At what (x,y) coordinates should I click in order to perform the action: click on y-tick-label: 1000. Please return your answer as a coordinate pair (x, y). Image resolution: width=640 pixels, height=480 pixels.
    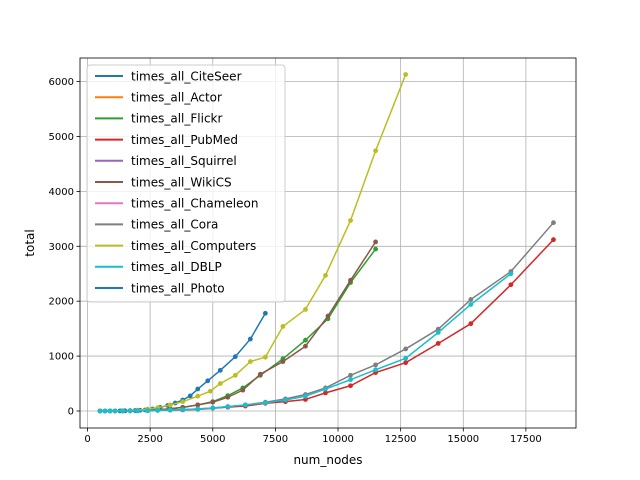
    Looking at the image, I should click on (61, 357).